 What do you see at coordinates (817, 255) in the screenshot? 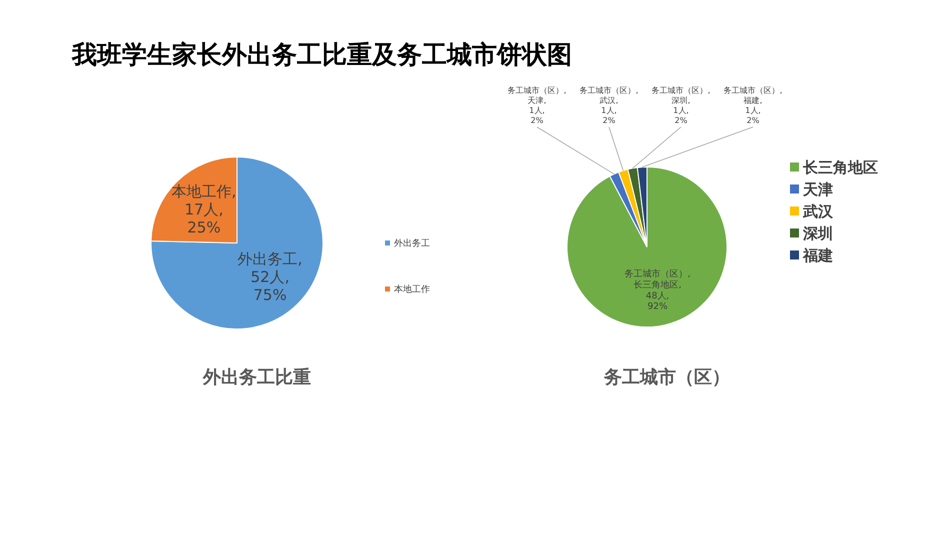
I see `legend-label: 福建` at bounding box center [817, 255].